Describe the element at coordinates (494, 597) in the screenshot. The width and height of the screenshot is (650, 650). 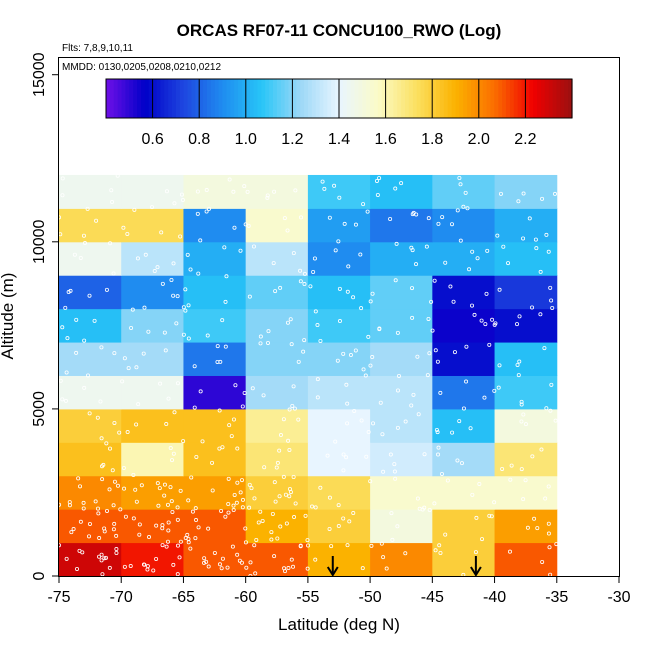
I see `x-tick-label: -40` at that location.